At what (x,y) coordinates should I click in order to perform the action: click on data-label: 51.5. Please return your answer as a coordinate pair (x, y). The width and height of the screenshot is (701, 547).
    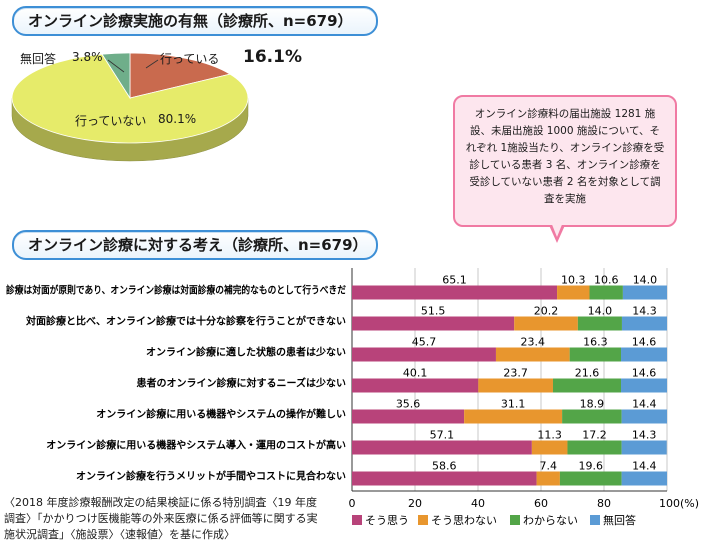
    Looking at the image, I should click on (433, 311).